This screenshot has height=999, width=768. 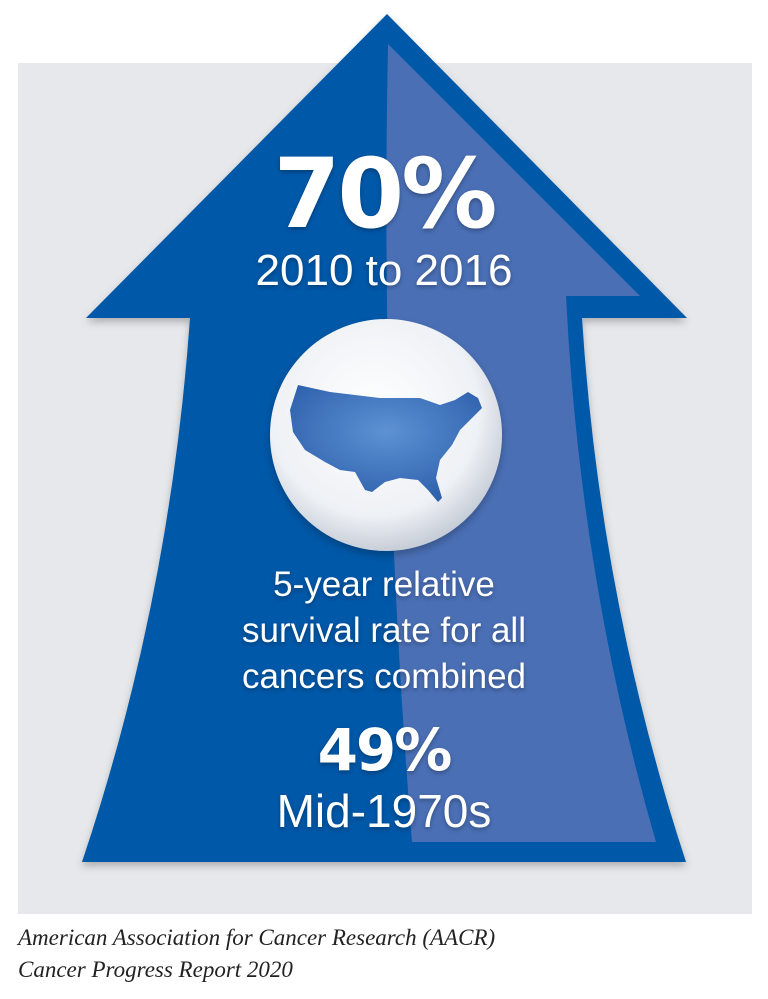 I want to click on description-line: 5-year relative, so click(x=384, y=584).